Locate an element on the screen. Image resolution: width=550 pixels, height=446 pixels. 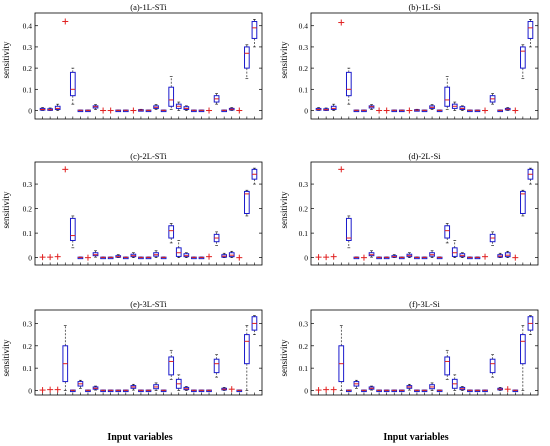
plot-frame is located at coordinates (148, 213).